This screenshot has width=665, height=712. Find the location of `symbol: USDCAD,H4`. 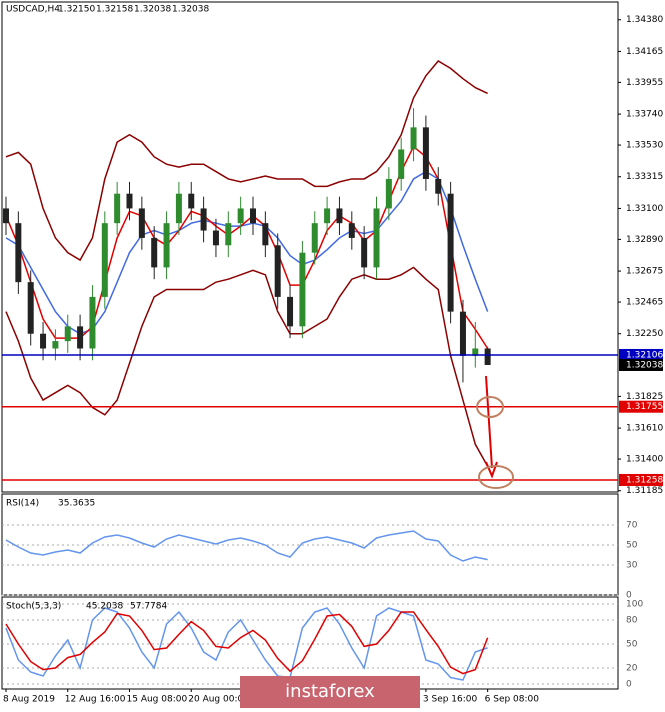

symbol: USDCAD,H4 is located at coordinates (33, 10).